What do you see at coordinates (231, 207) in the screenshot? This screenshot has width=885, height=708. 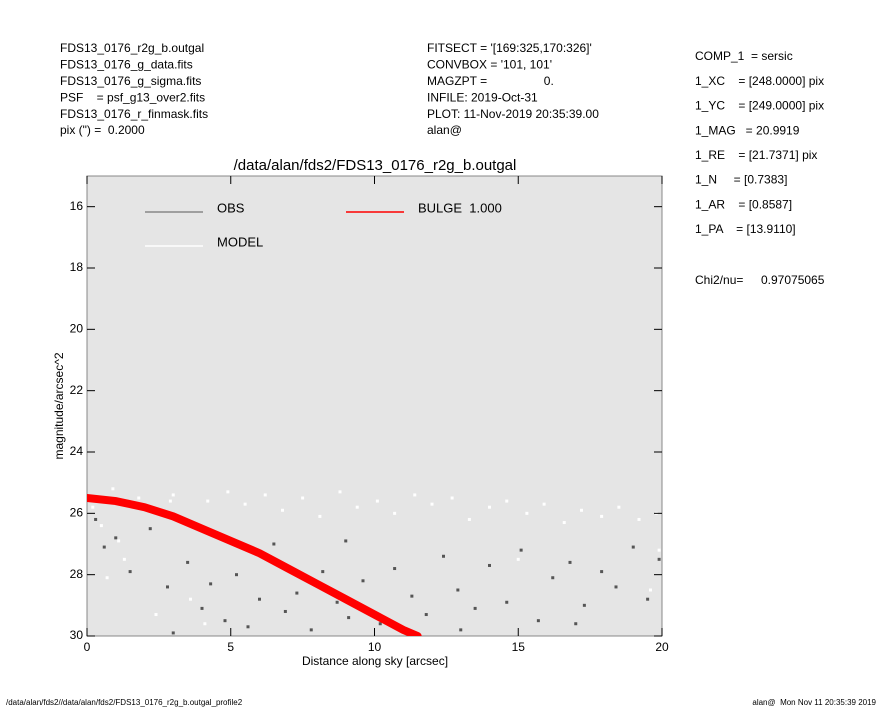 I see `legend-label: OBS` at bounding box center [231, 207].